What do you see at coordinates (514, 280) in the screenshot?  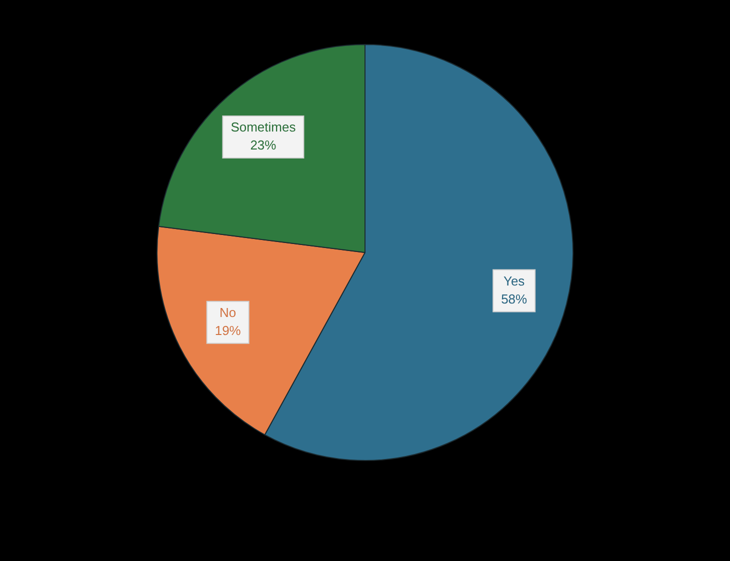 I see `slice-label: Yes` at bounding box center [514, 280].